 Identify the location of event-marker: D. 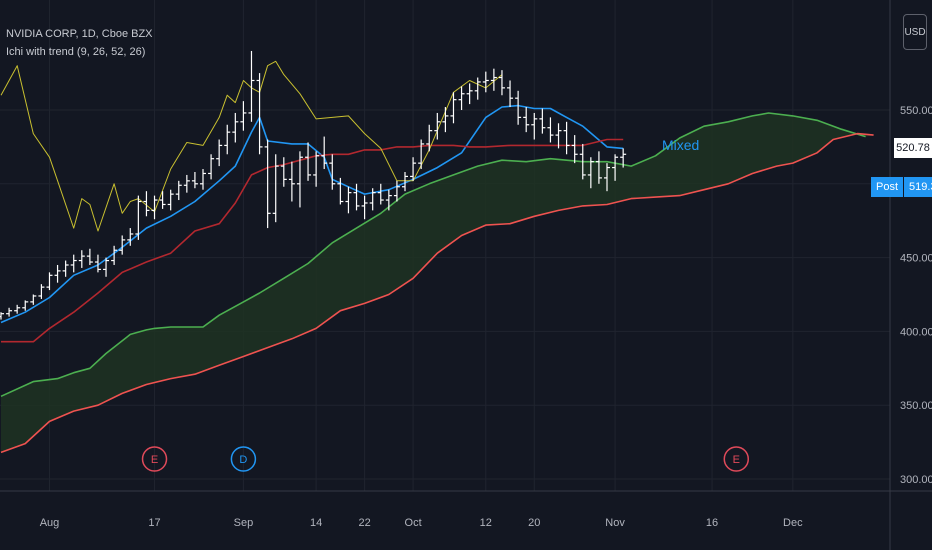
(243, 459).